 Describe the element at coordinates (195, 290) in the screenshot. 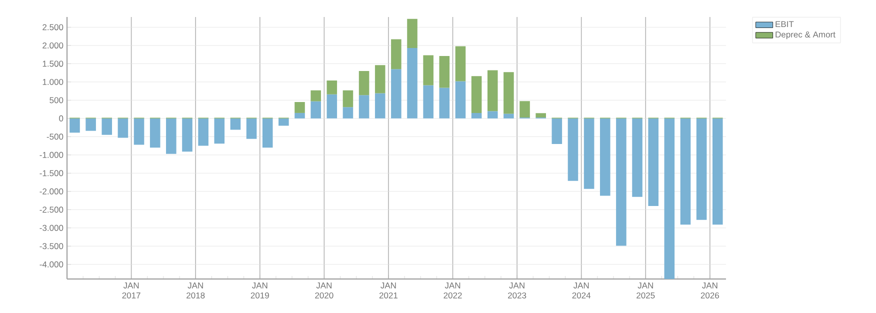

I see `x-tick-label: JAN 2018` at that location.